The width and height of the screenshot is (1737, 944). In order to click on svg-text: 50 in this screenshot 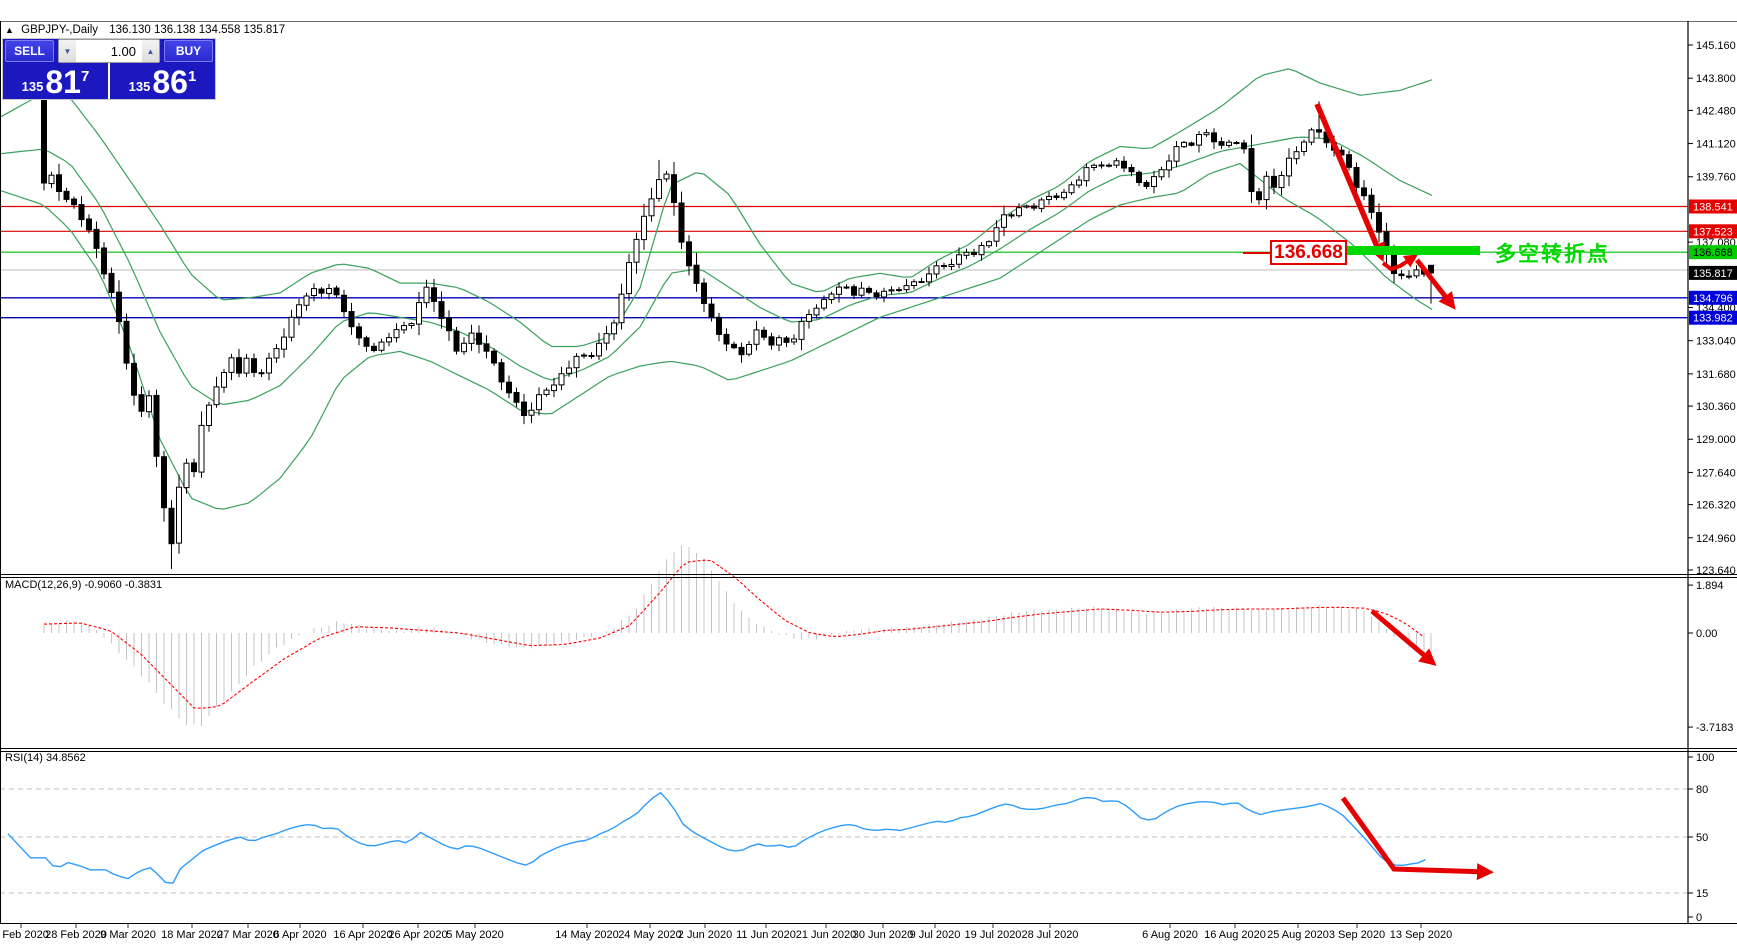, I will do `click(1702, 838)`.